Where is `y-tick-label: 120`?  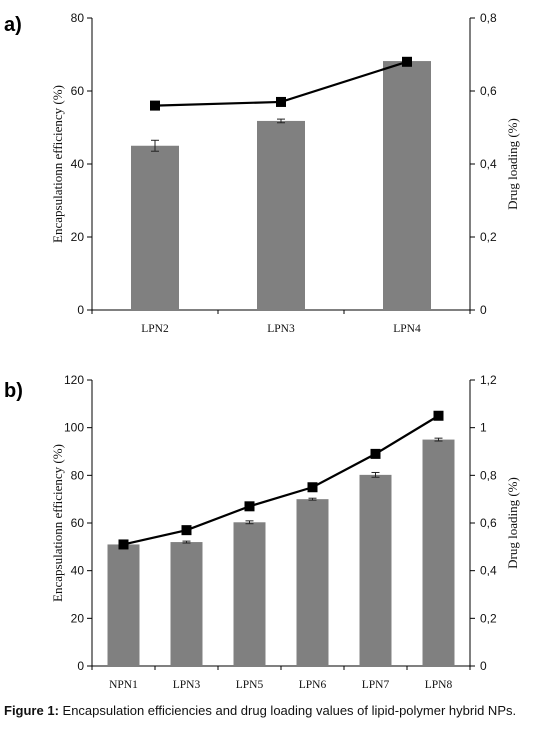 y-tick-label: 120 is located at coordinates (74, 380).